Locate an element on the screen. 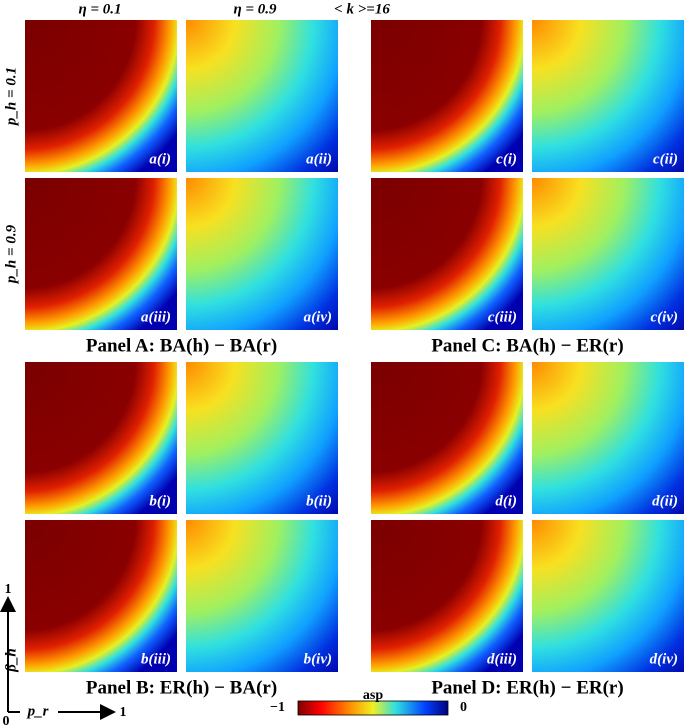  tile-label: d(iv) is located at coordinates (664, 659).